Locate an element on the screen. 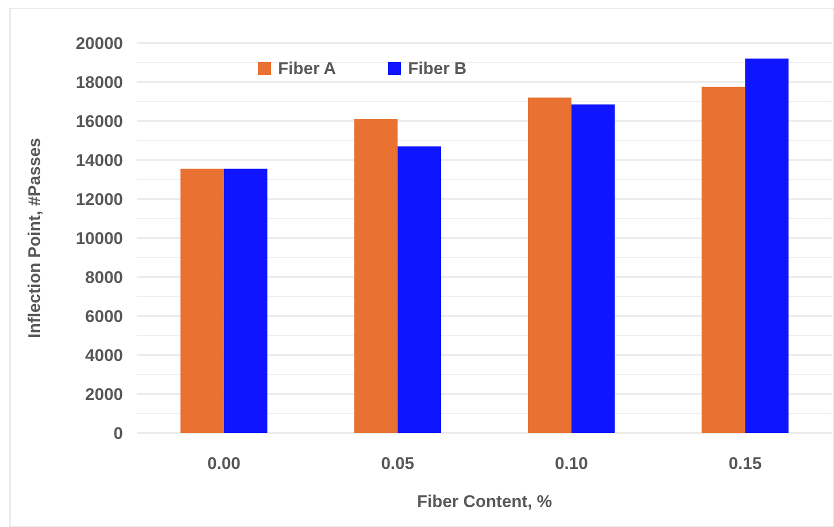 Image resolution: width=834 pixels, height=527 pixels. y-axis-title: Inflection Point, #Passes is located at coordinates (34, 238).